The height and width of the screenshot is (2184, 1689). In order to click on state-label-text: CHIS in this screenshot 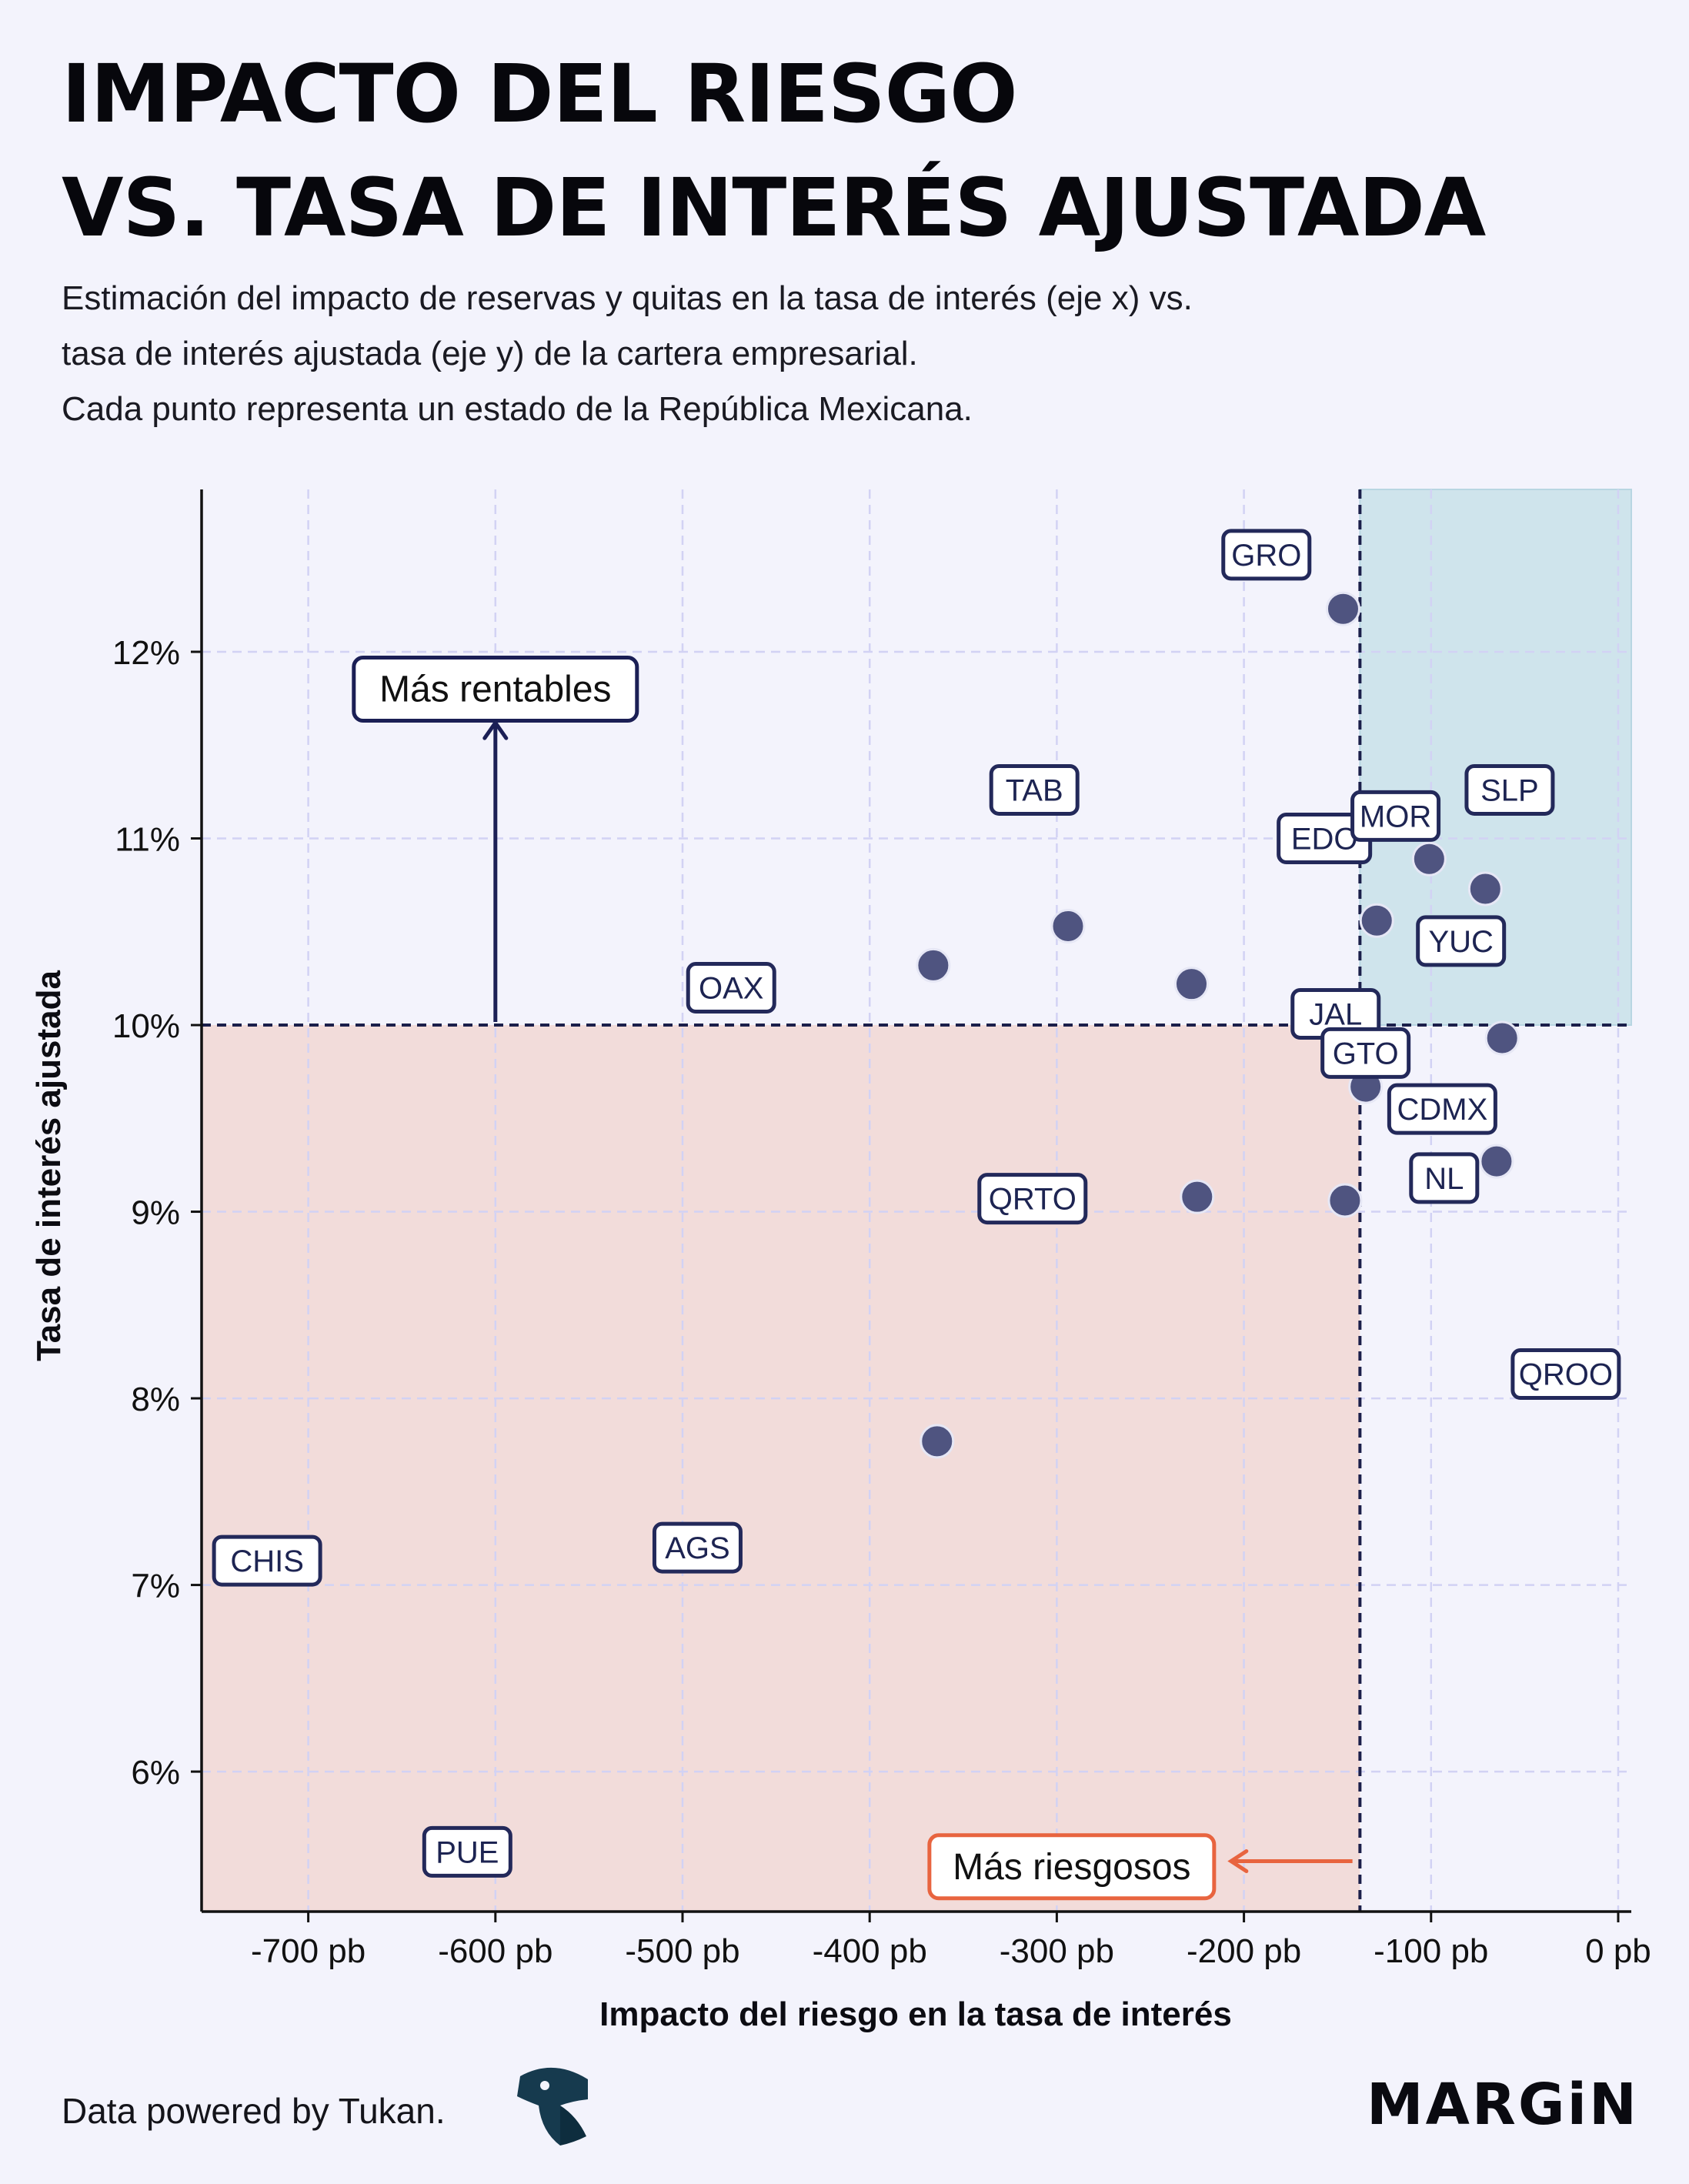, I will do `click(267, 1561)`.